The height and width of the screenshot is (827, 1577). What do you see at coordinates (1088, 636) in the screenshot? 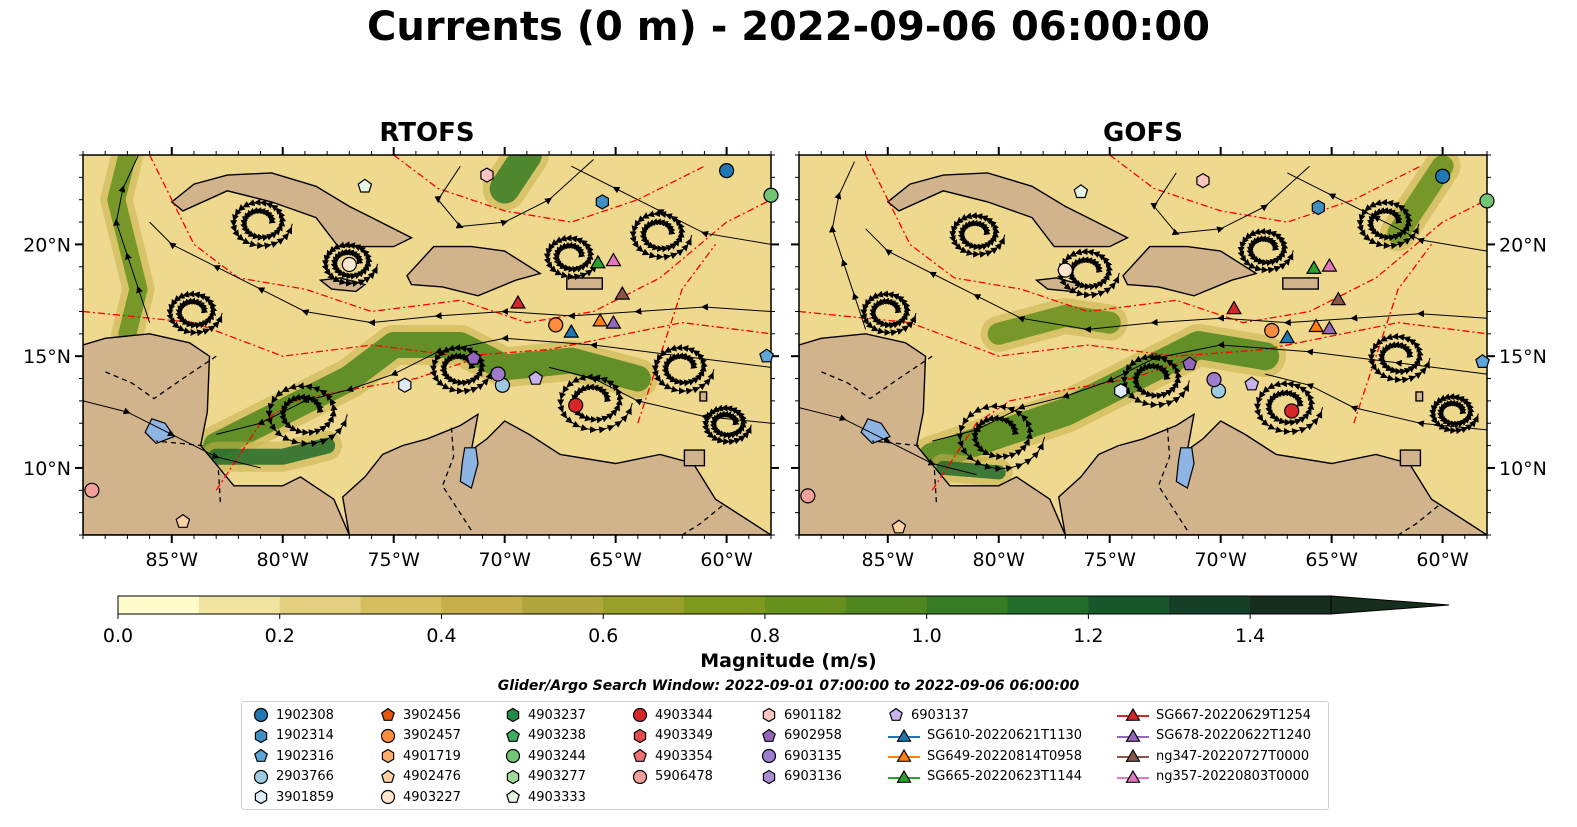
I see `colorbar-tick-label: 1.2` at bounding box center [1088, 636].